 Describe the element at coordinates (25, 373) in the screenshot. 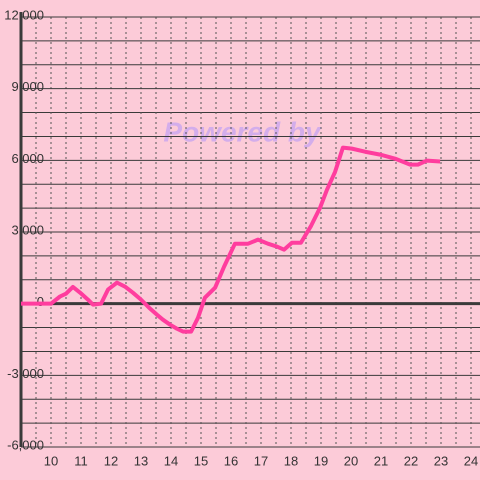

I see `y-tick-label: -3,000` at that location.